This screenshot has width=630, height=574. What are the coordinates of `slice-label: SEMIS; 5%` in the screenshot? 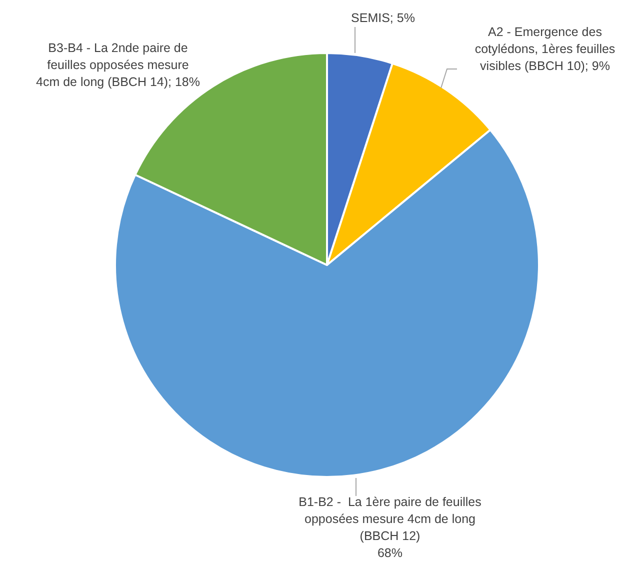 It's located at (383, 18).